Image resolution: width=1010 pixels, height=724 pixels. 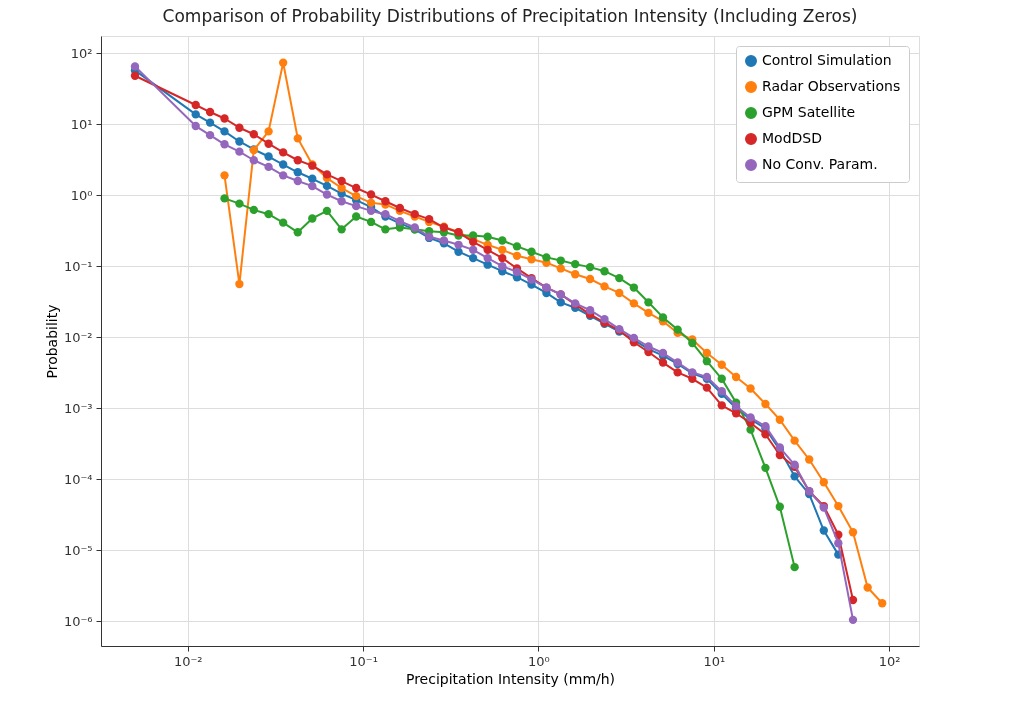 I want to click on legend-label: No Conv. Param., so click(x=820, y=164).